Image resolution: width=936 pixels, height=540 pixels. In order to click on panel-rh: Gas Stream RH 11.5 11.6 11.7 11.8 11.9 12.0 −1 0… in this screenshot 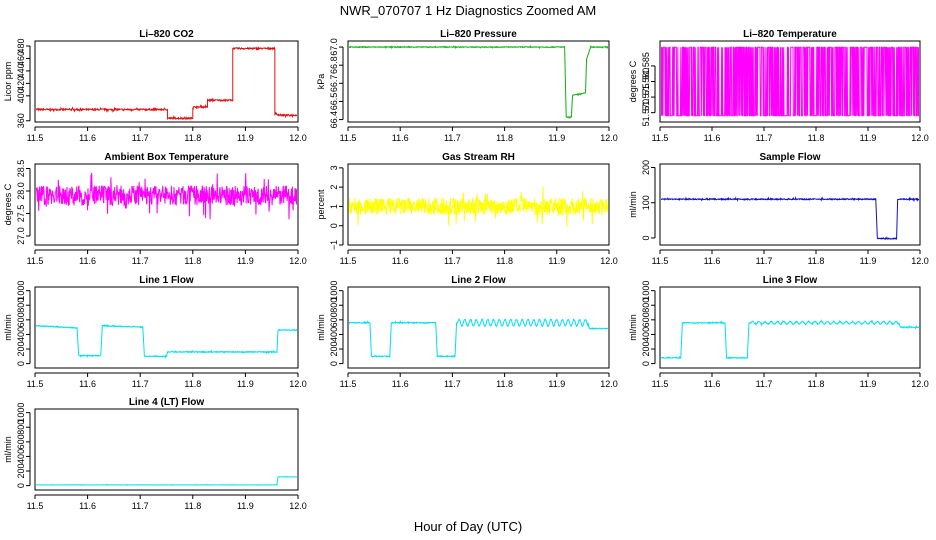, I will do `click(467, 209)`.